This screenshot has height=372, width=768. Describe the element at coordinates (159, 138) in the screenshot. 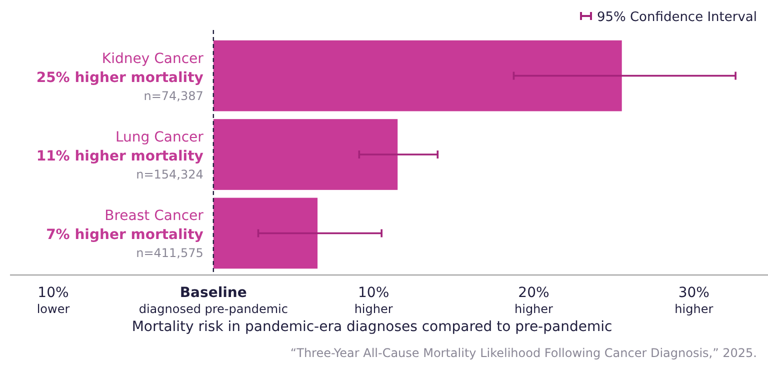

I see `y-tick-label: Lung Cancer` at that location.